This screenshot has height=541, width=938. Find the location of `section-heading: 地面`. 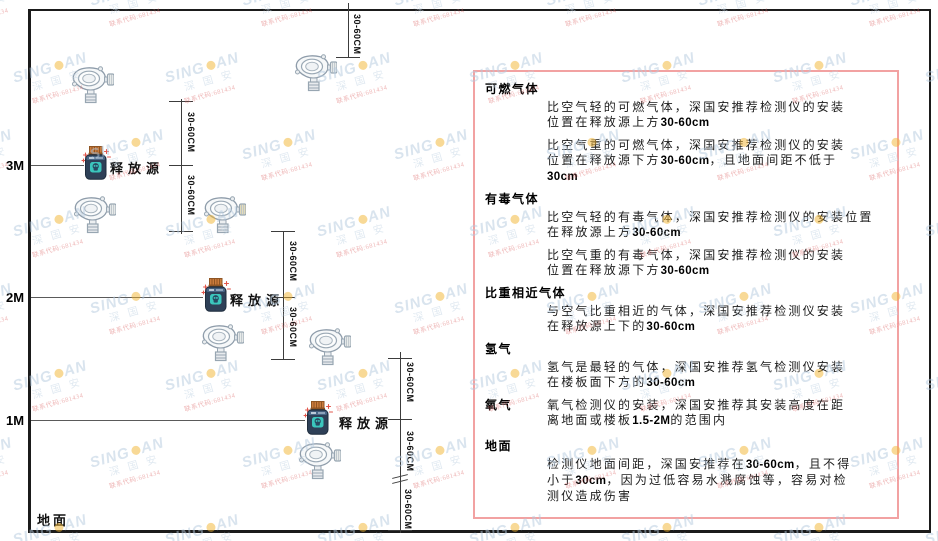

section-heading: 地面 is located at coordinates (499, 446).